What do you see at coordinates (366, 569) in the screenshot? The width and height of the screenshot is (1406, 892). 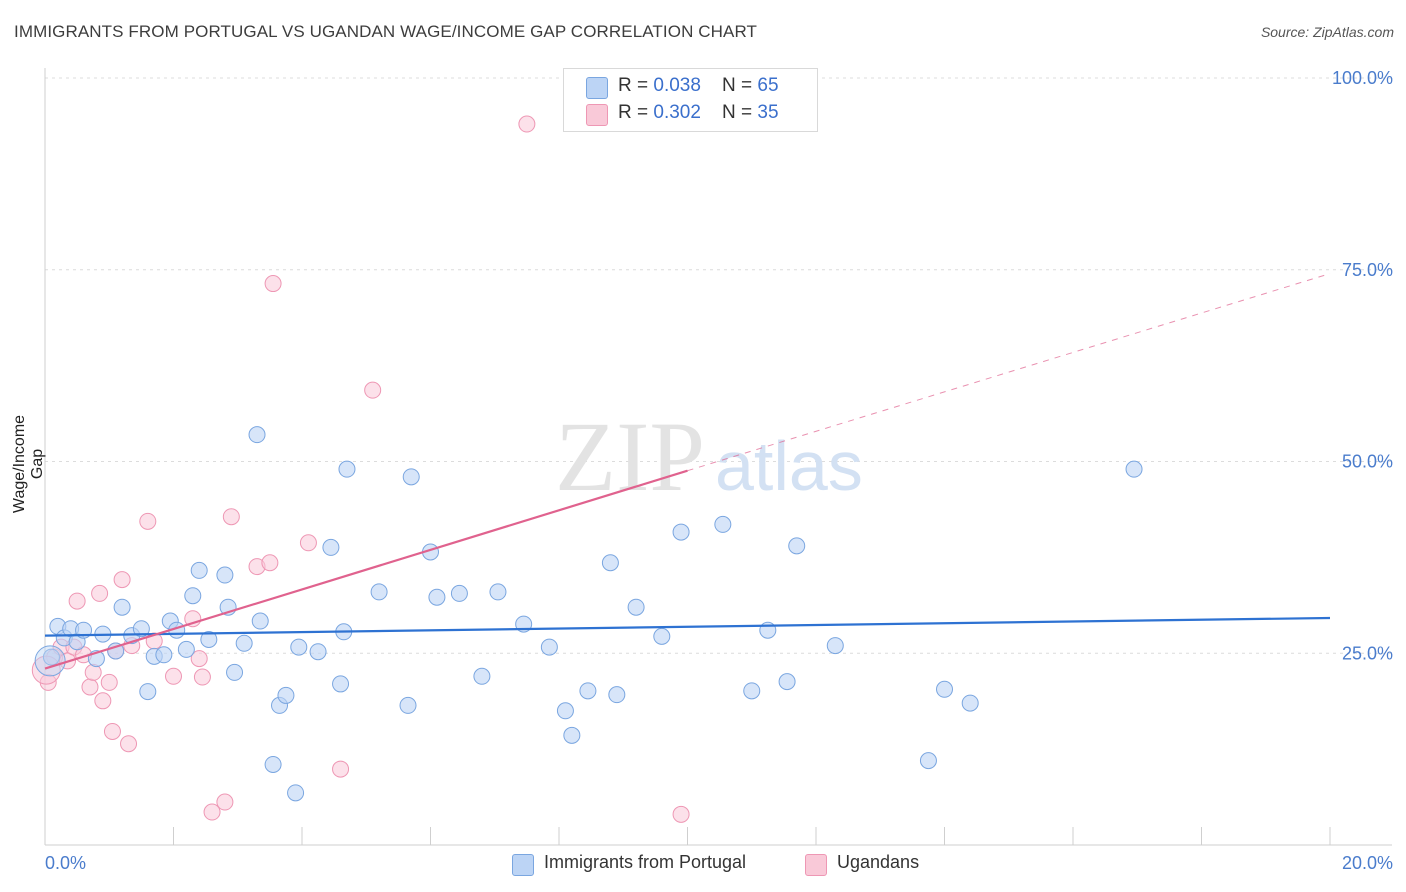 I see `ugandans-trend-line` at bounding box center [366, 569].